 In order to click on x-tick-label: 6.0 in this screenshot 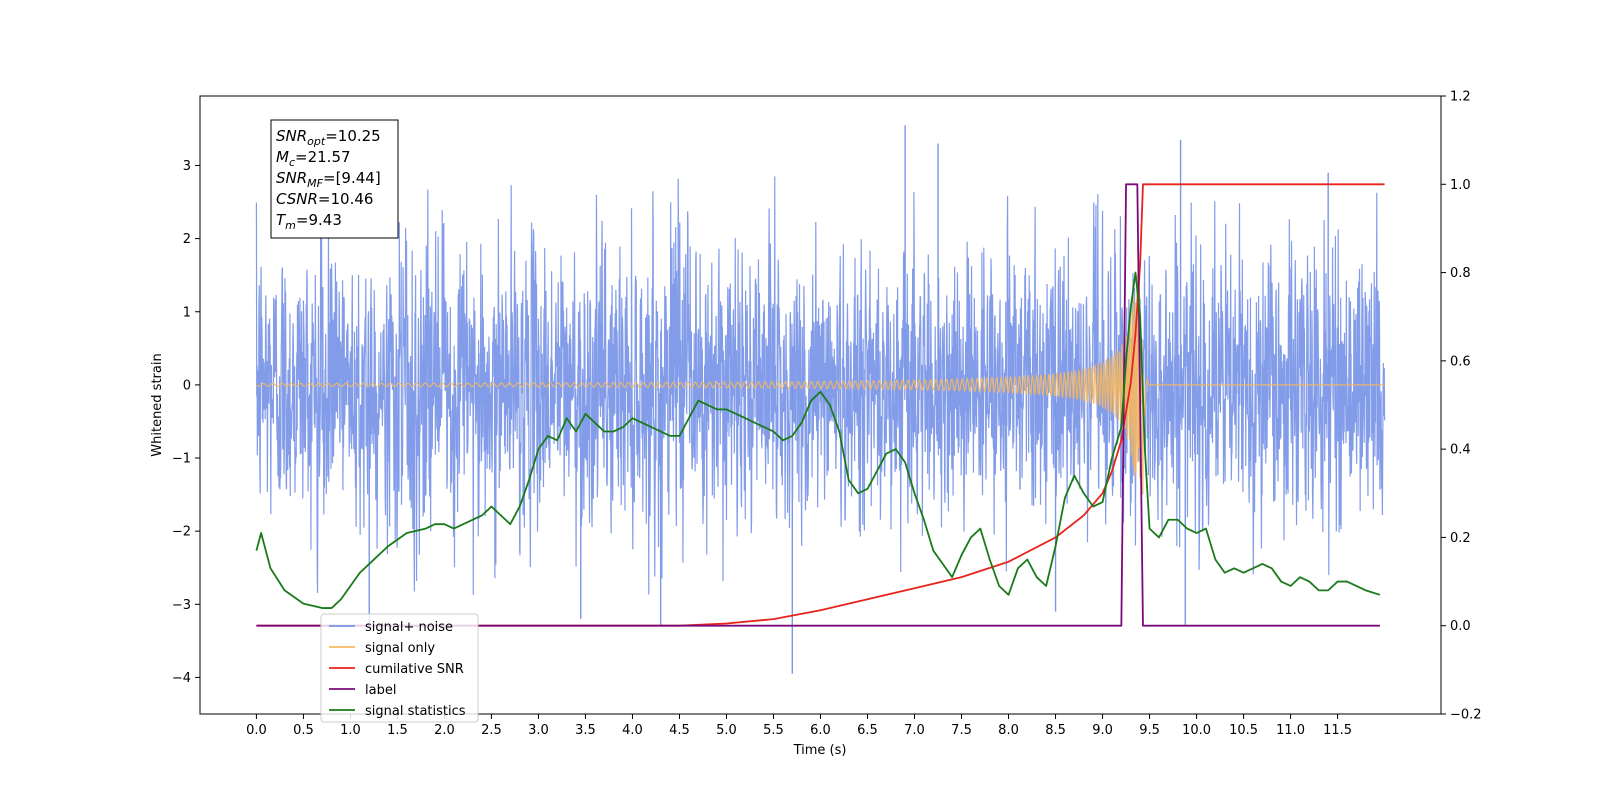, I will do `click(820, 730)`.